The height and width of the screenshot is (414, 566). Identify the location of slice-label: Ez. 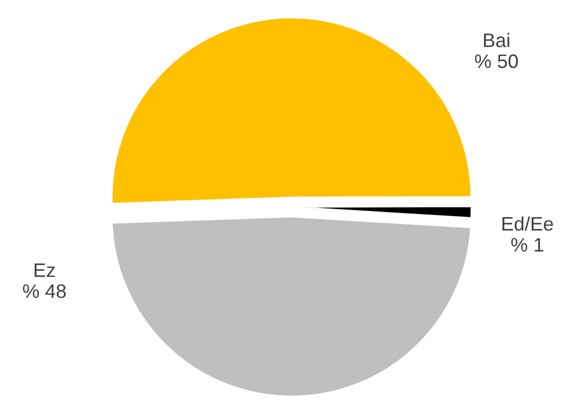
(44, 270).